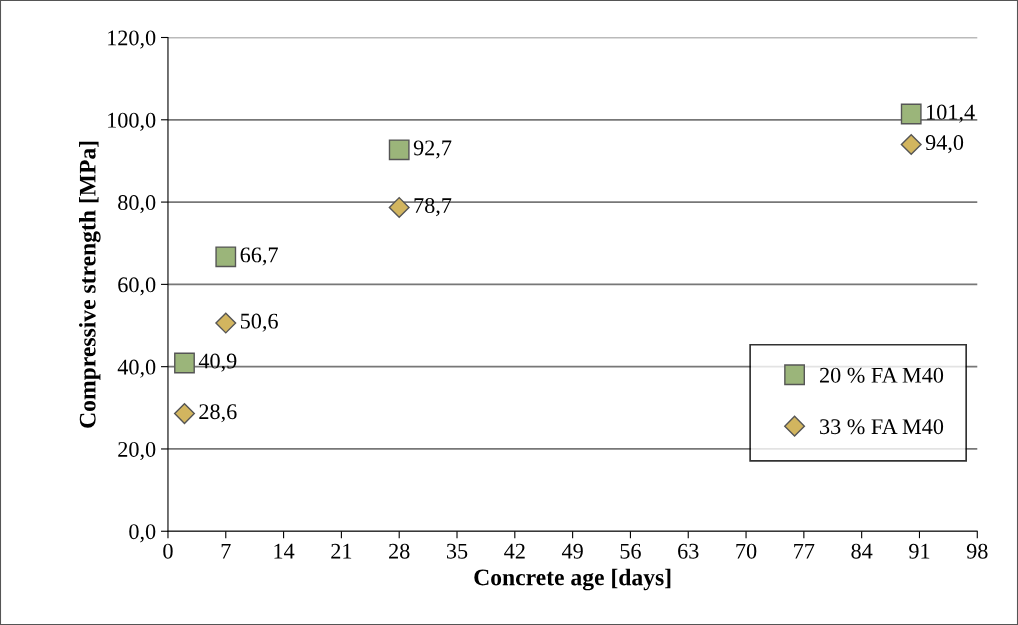 Image resolution: width=1018 pixels, height=625 pixels. Describe the element at coordinates (804, 551) in the screenshot. I see `x-tick-label: 77` at that location.